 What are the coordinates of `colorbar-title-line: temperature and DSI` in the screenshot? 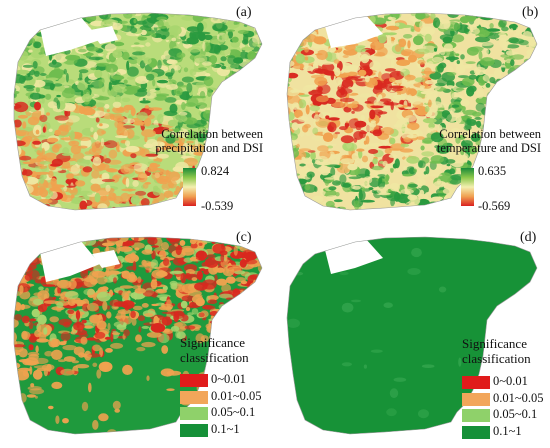 It's located at (488, 148).